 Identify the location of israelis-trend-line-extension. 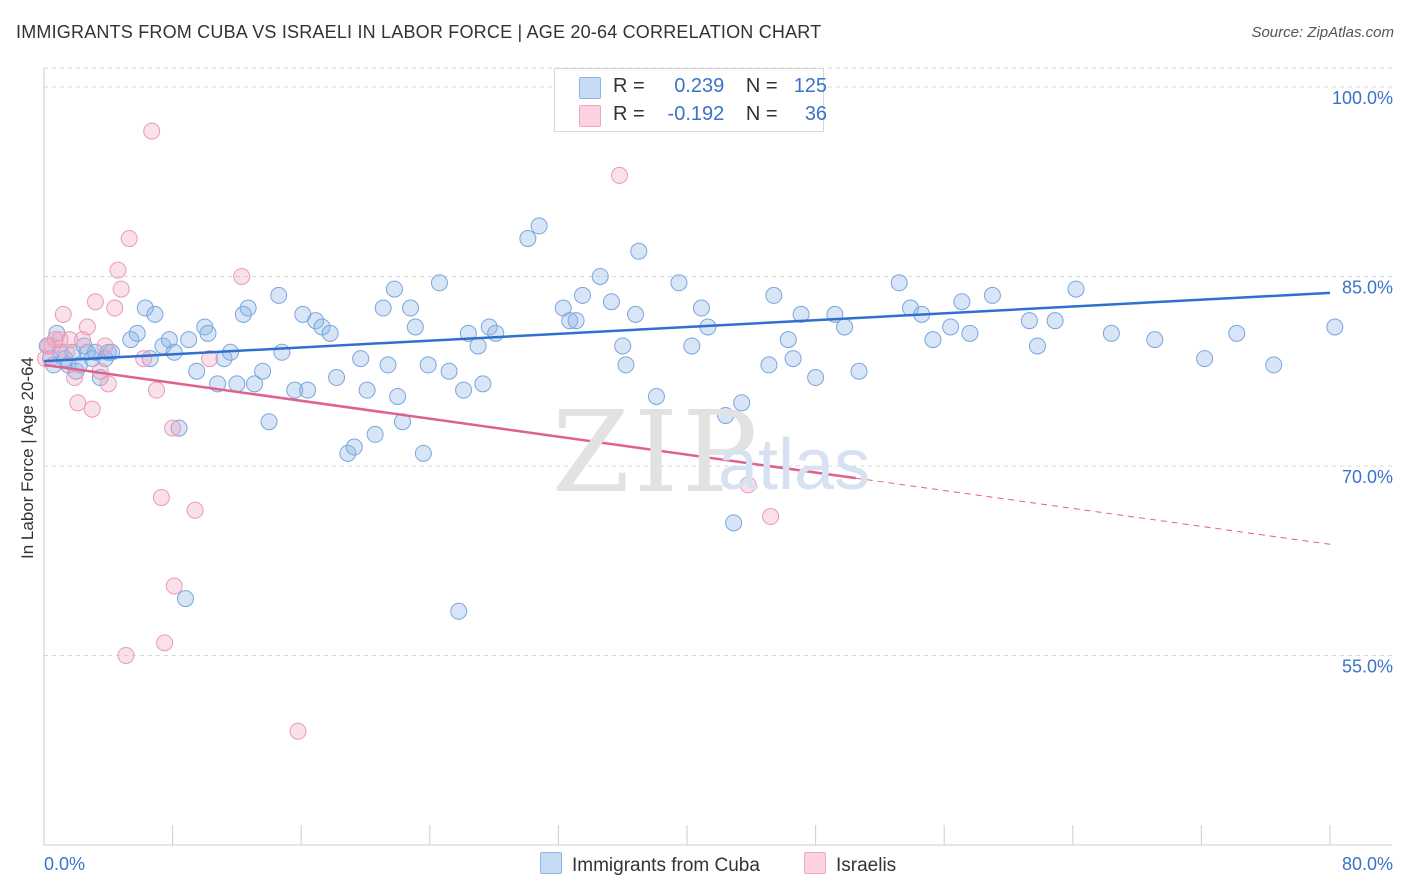
(1093, 511).